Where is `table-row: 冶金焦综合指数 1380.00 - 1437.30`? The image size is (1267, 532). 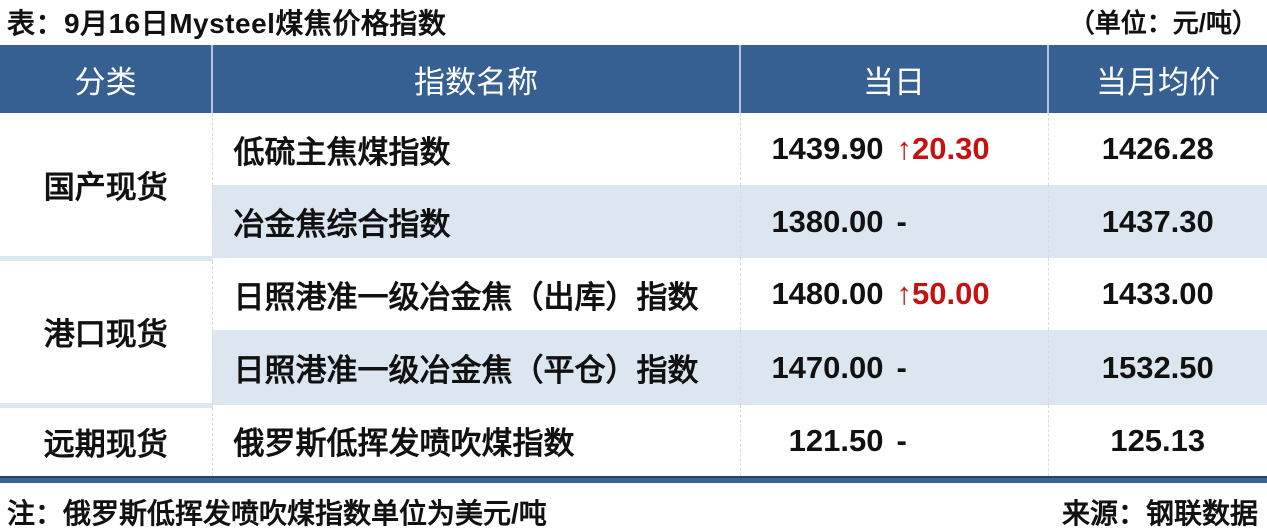 table-row: 冶金焦综合指数 1380.00 - 1437.30 is located at coordinates (633, 221).